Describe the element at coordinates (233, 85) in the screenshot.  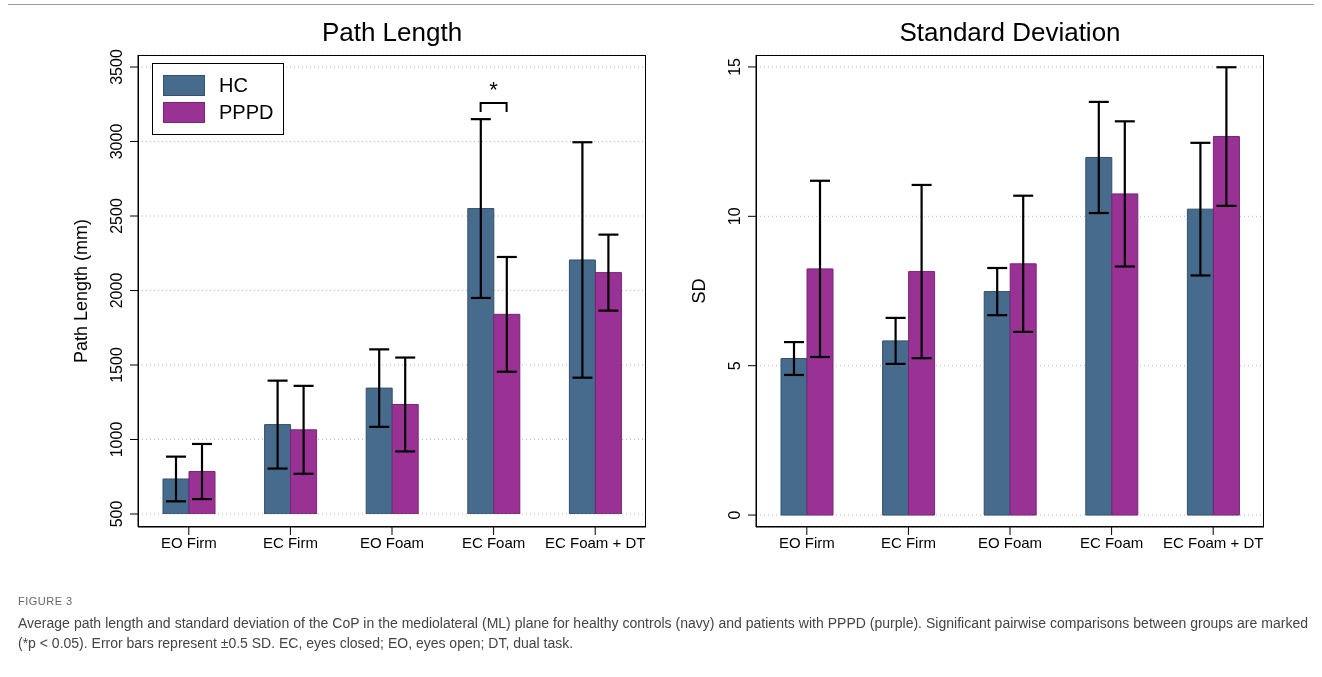
I see `legend-label: HC` at that location.